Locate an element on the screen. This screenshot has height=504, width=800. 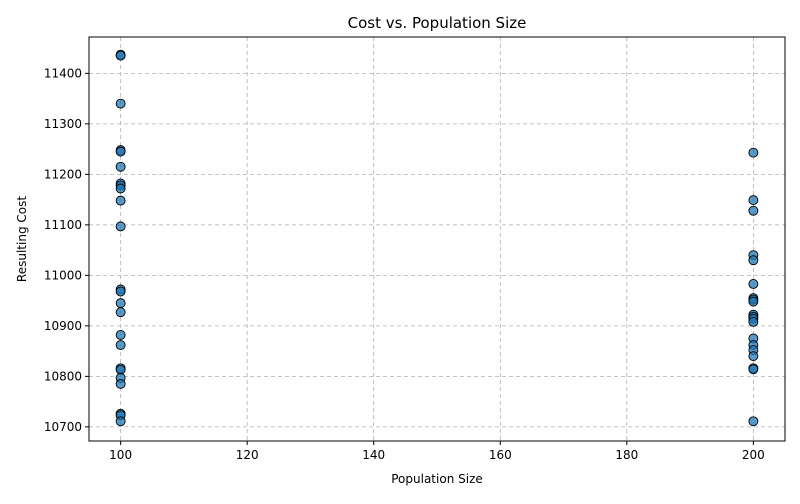
x-axis-label: Population Size is located at coordinates (437, 479).